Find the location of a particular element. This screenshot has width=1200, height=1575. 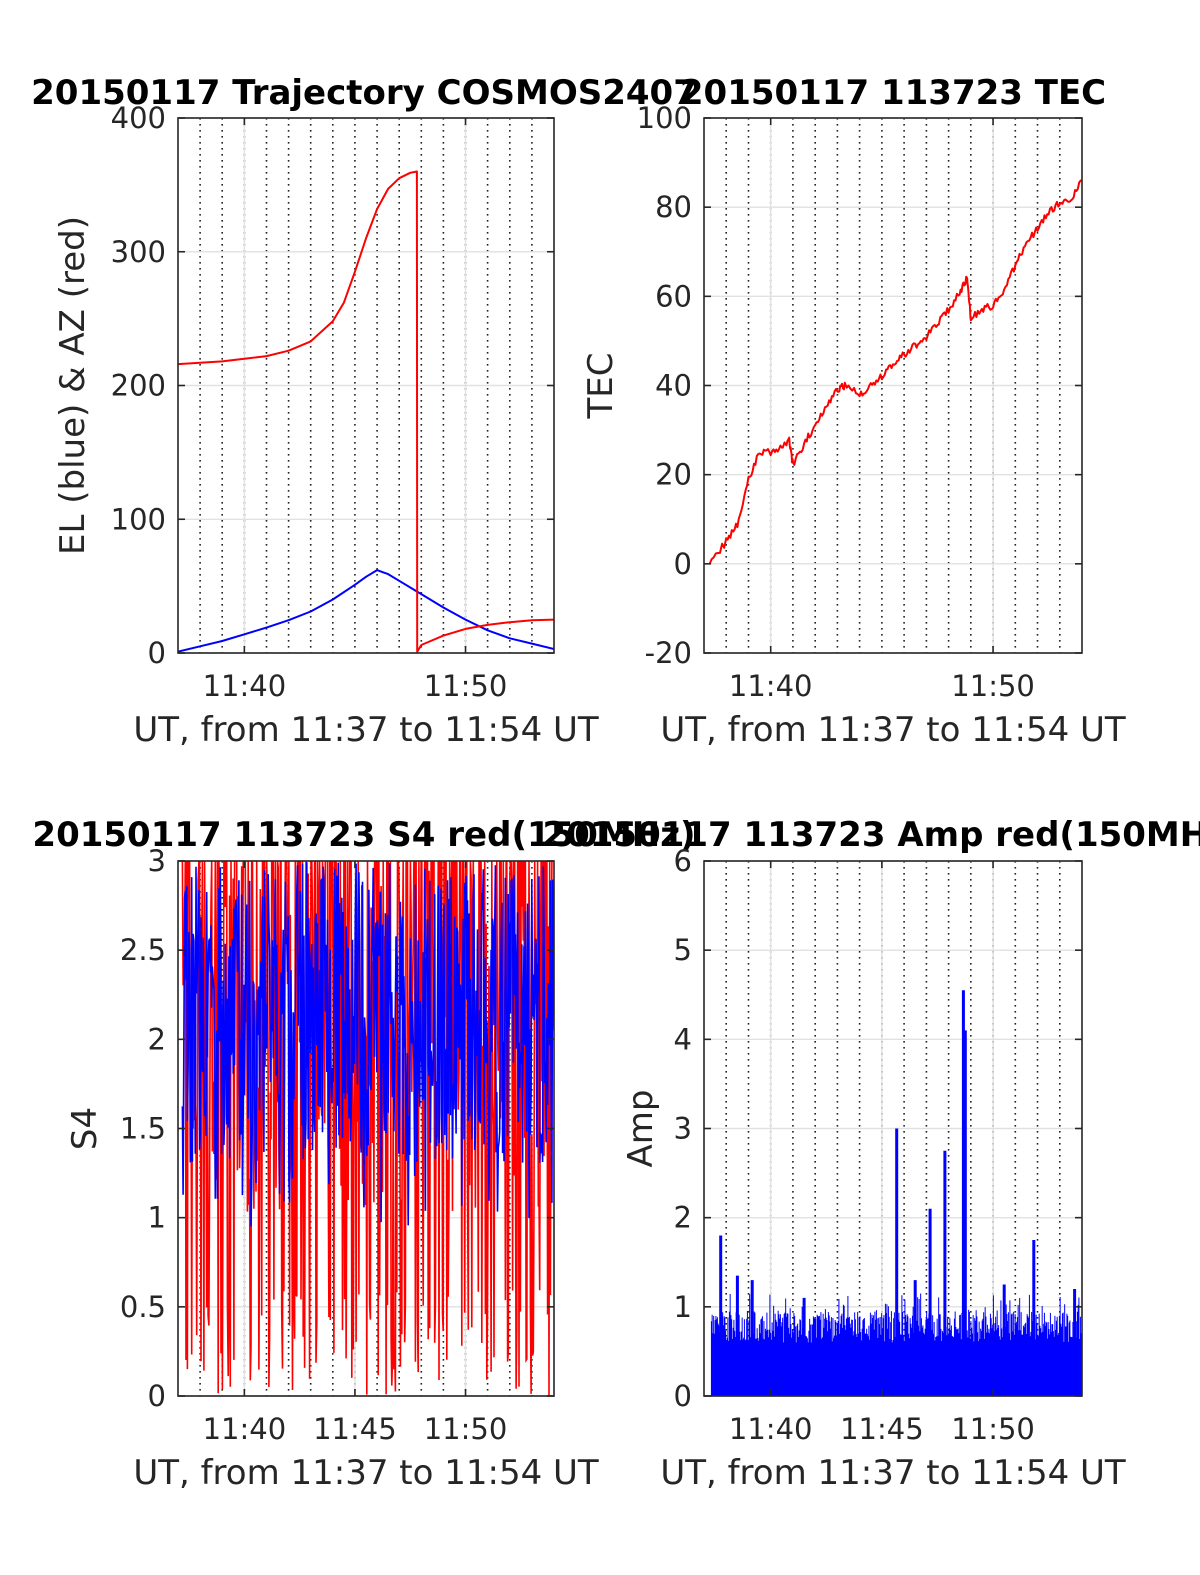

y-tick-label: 60 is located at coordinates (673, 296).